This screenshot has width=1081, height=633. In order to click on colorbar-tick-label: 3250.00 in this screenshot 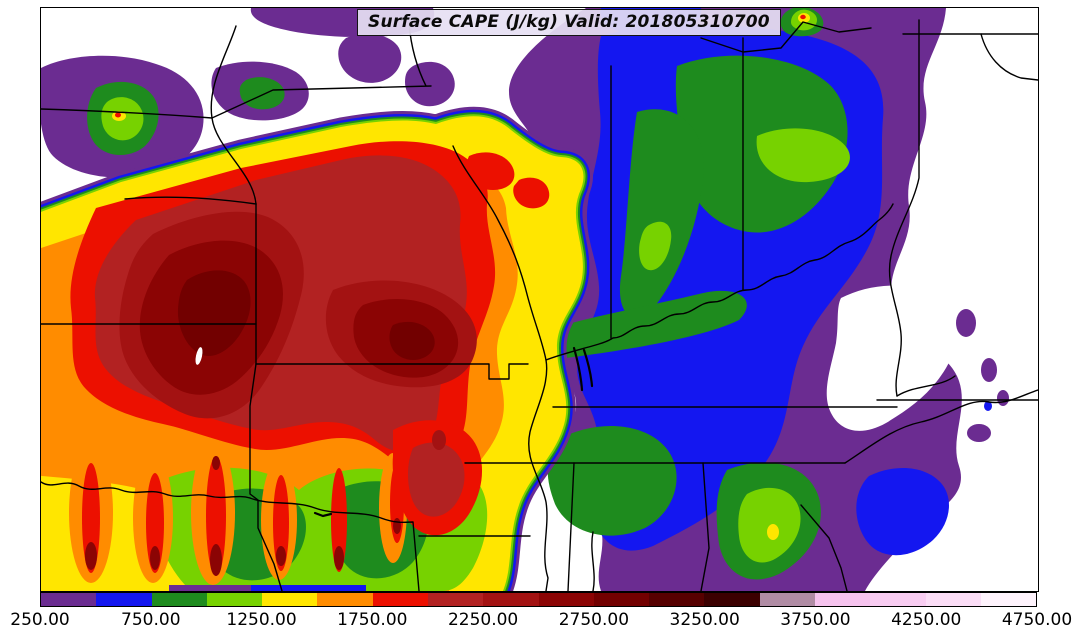, I will do `click(704, 620)`.